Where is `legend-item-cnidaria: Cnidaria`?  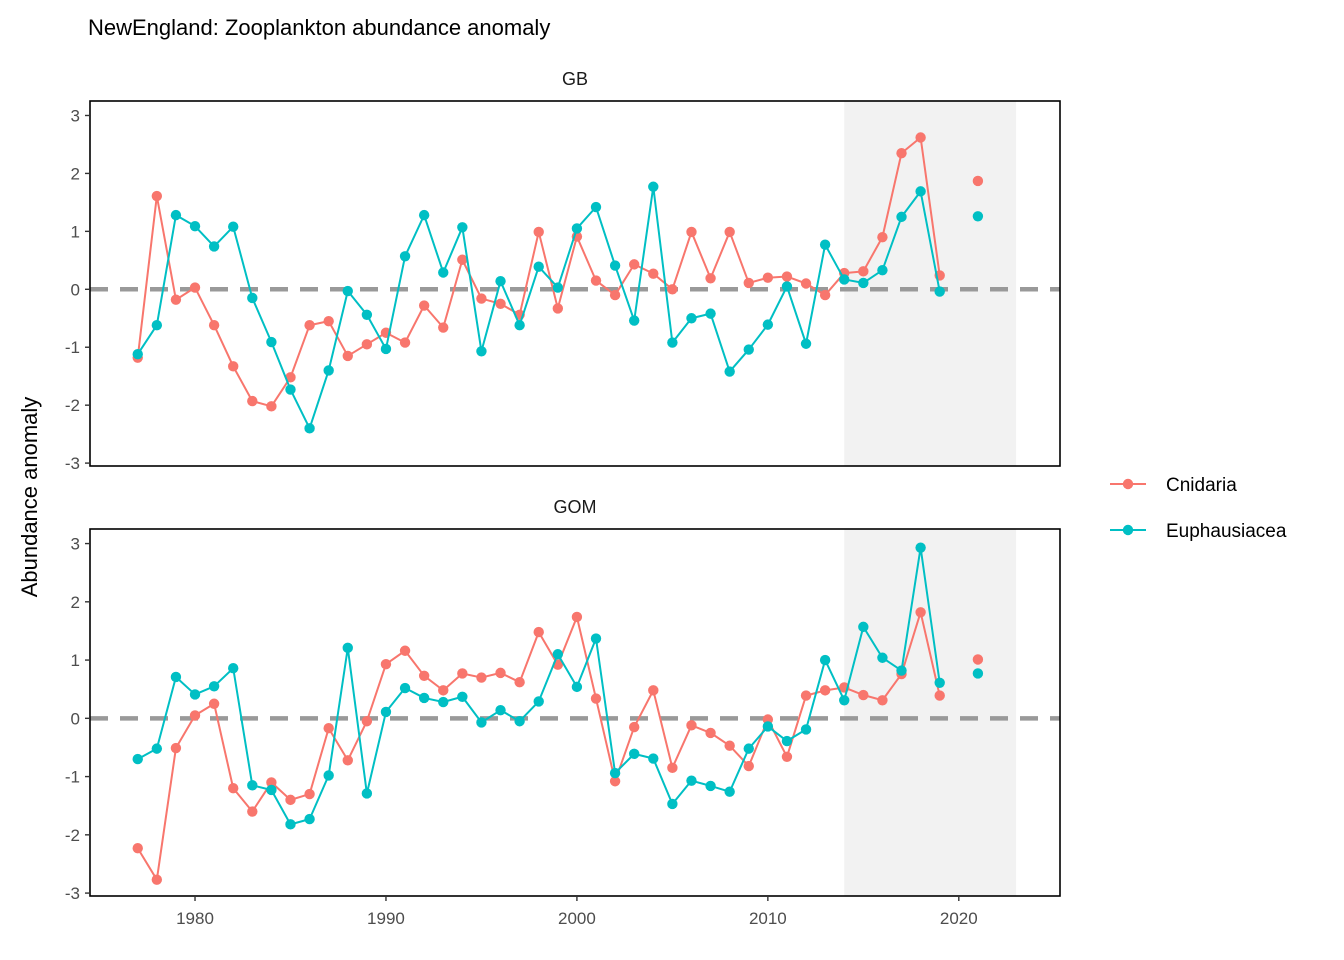
legend-item-cnidaria: Cnidaria is located at coordinates (1173, 485).